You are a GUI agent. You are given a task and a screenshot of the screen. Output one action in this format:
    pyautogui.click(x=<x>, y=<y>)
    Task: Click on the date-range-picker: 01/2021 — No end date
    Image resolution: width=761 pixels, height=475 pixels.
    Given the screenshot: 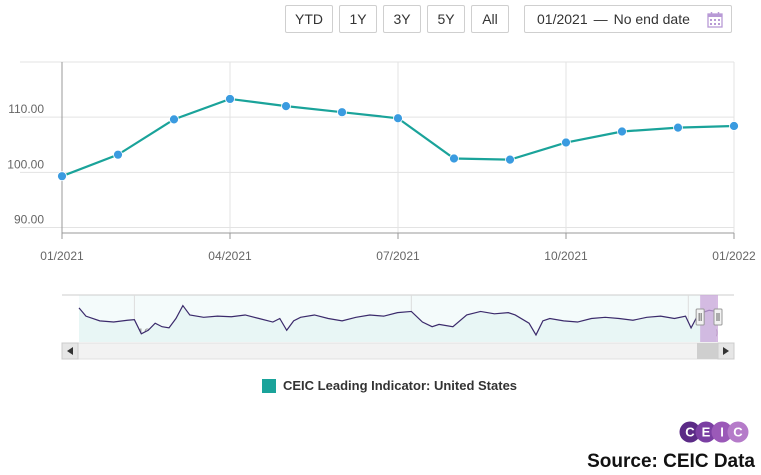 What is the action you would take?
    pyautogui.click(x=628, y=19)
    